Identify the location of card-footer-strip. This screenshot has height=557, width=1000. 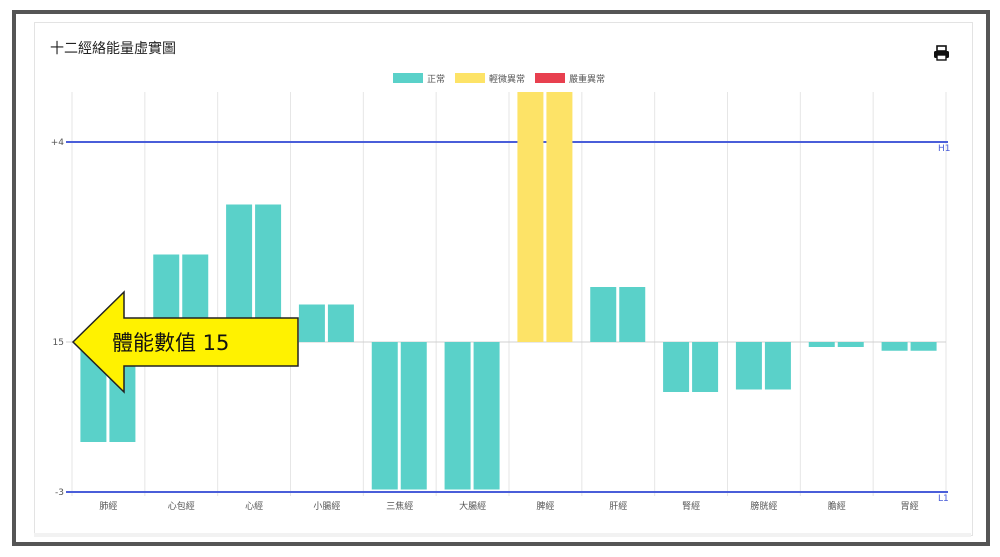
(502, 535).